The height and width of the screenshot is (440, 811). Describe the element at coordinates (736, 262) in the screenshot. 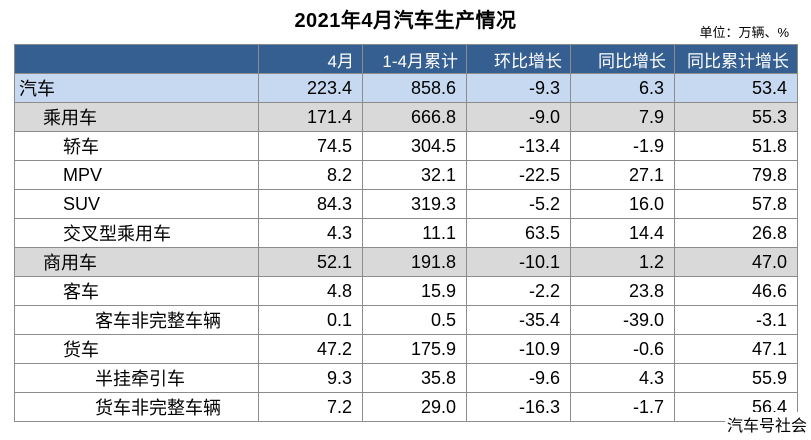

I see `value-cell: 47.0` at that location.